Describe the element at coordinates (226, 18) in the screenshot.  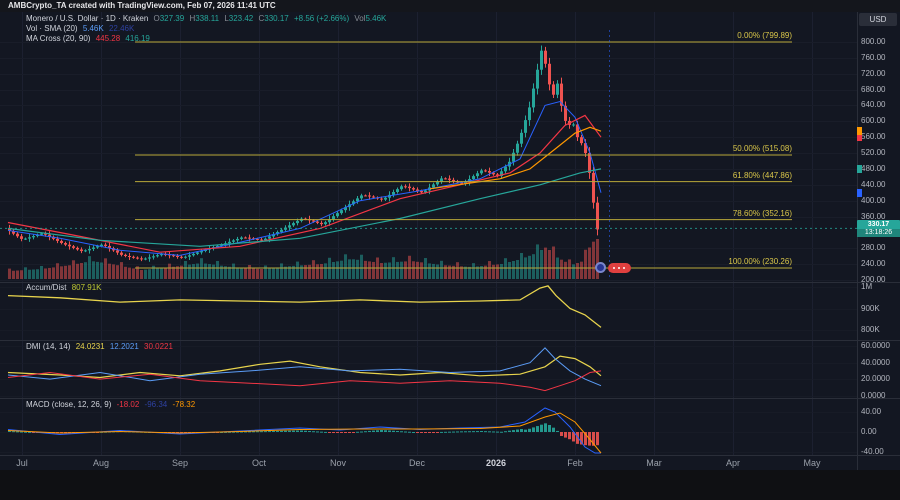
I see `low-label: L` at that location.